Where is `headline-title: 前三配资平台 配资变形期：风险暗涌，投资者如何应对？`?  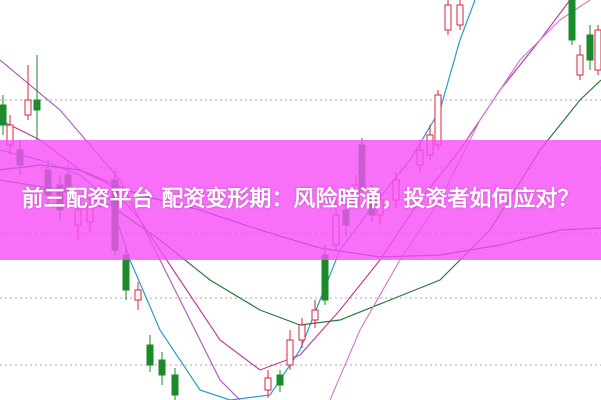 headline-title: 前三配资平台 配资变形期：风险暗涌，投资者如何应对？ is located at coordinates (300, 199).